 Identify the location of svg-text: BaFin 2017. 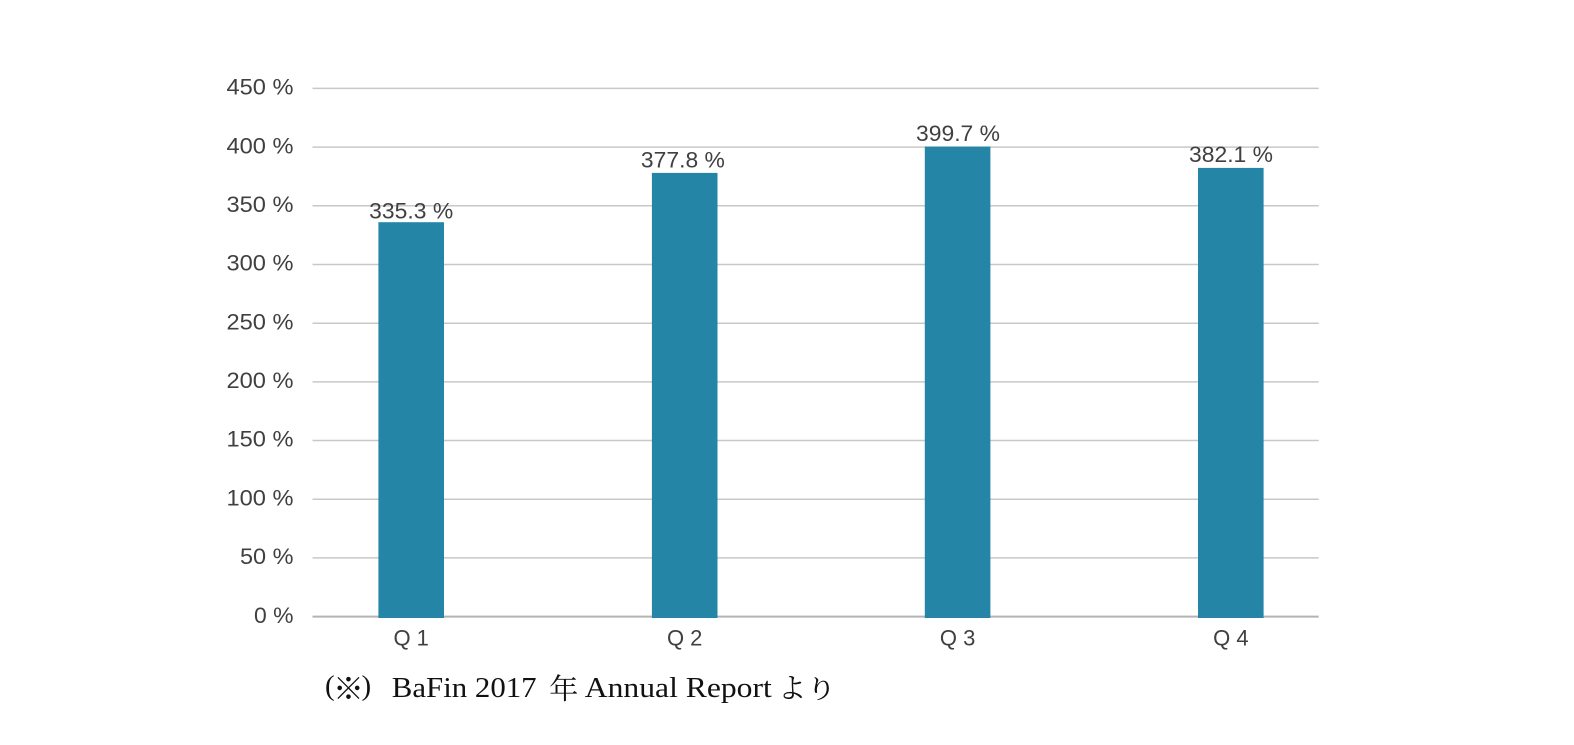
(464, 688).